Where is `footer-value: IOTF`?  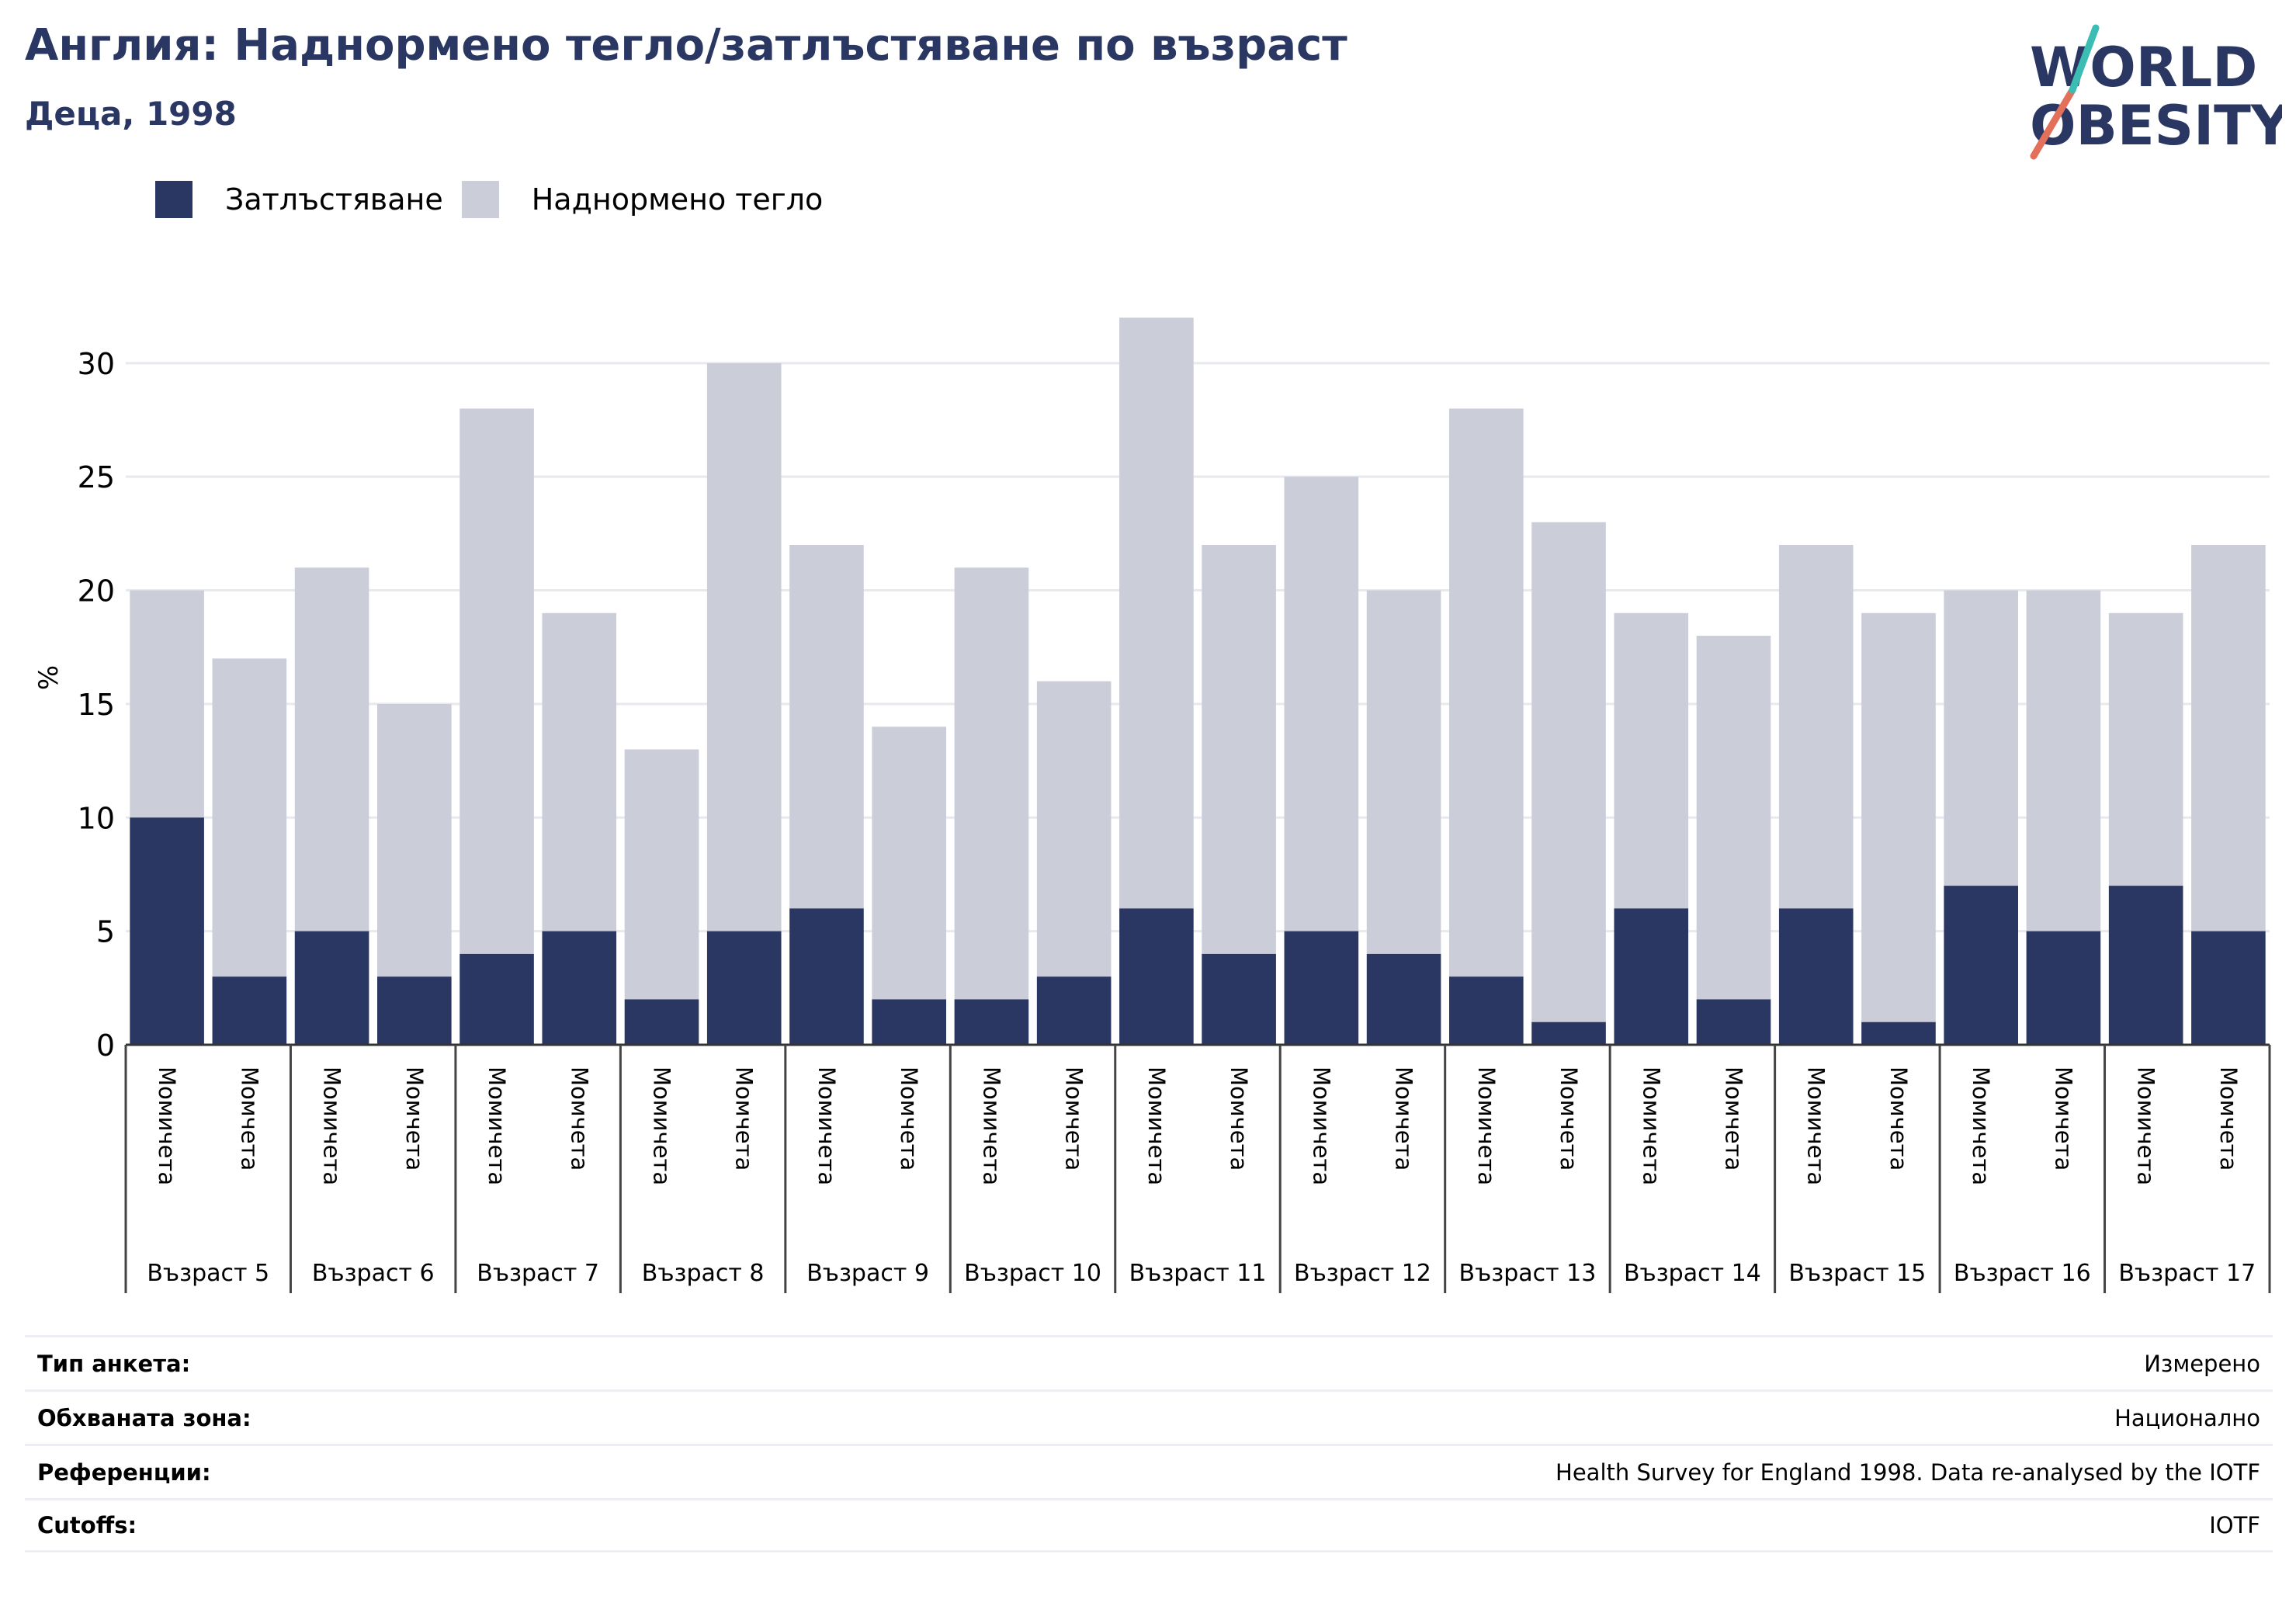 footer-value: IOTF is located at coordinates (2234, 1525).